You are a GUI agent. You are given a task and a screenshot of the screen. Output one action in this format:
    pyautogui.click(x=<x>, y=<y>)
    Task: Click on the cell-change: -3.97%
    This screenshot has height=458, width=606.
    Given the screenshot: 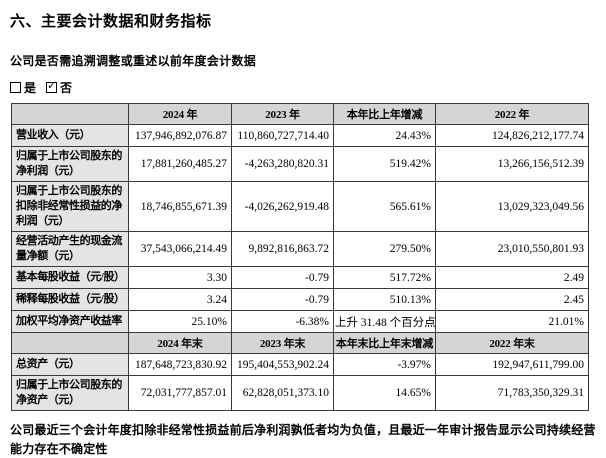 What is the action you would take?
    pyautogui.click(x=384, y=364)
    